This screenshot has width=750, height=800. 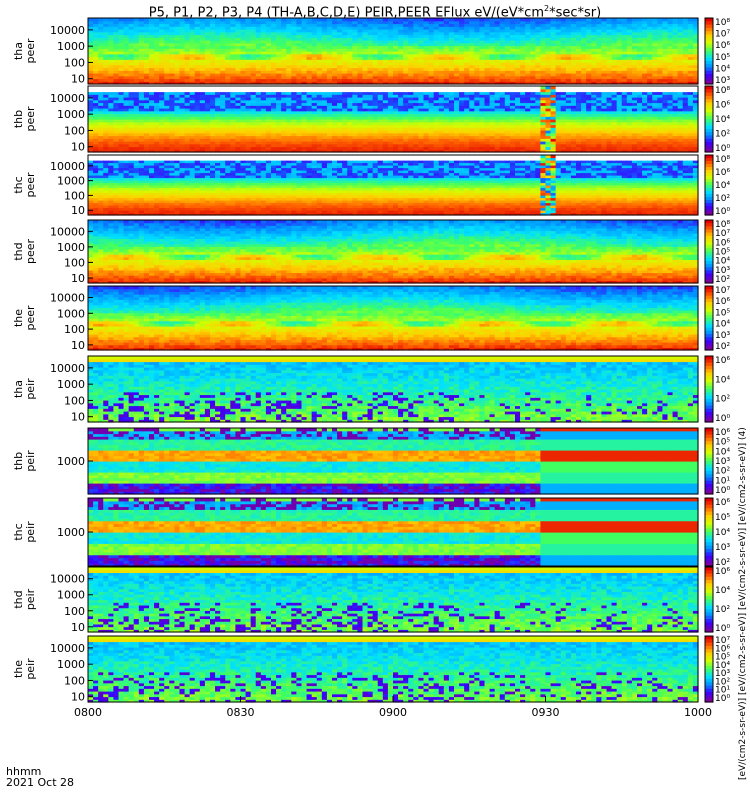 I want to click on y-tick-label: 10000, so click(x=67, y=30).